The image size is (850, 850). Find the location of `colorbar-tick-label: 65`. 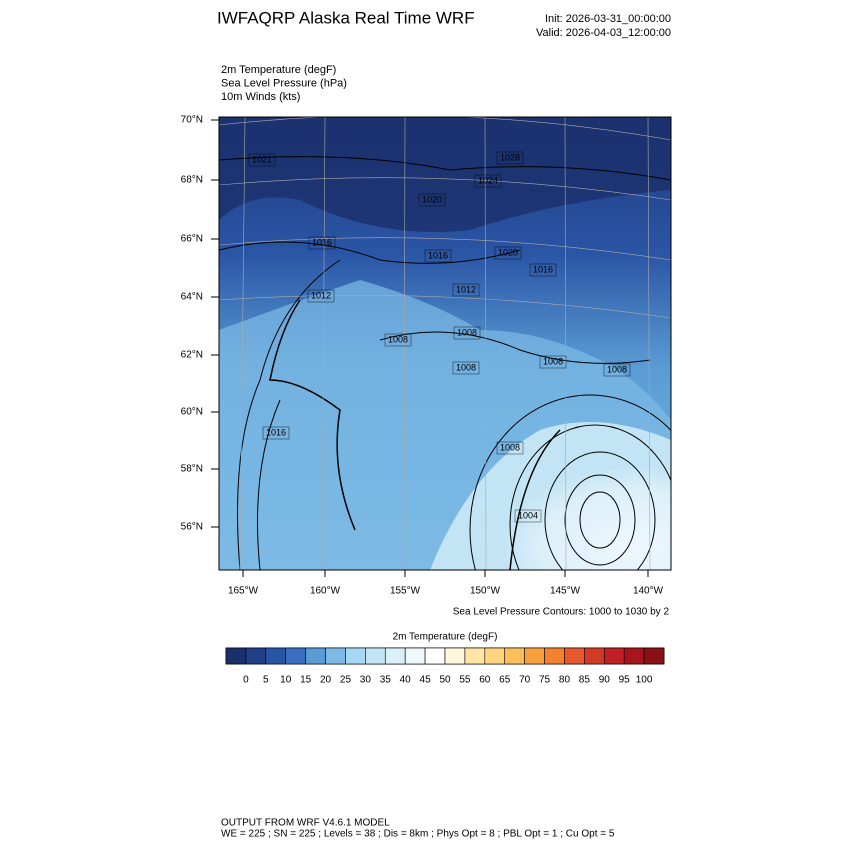

colorbar-tick-label: 65 is located at coordinates (505, 680).